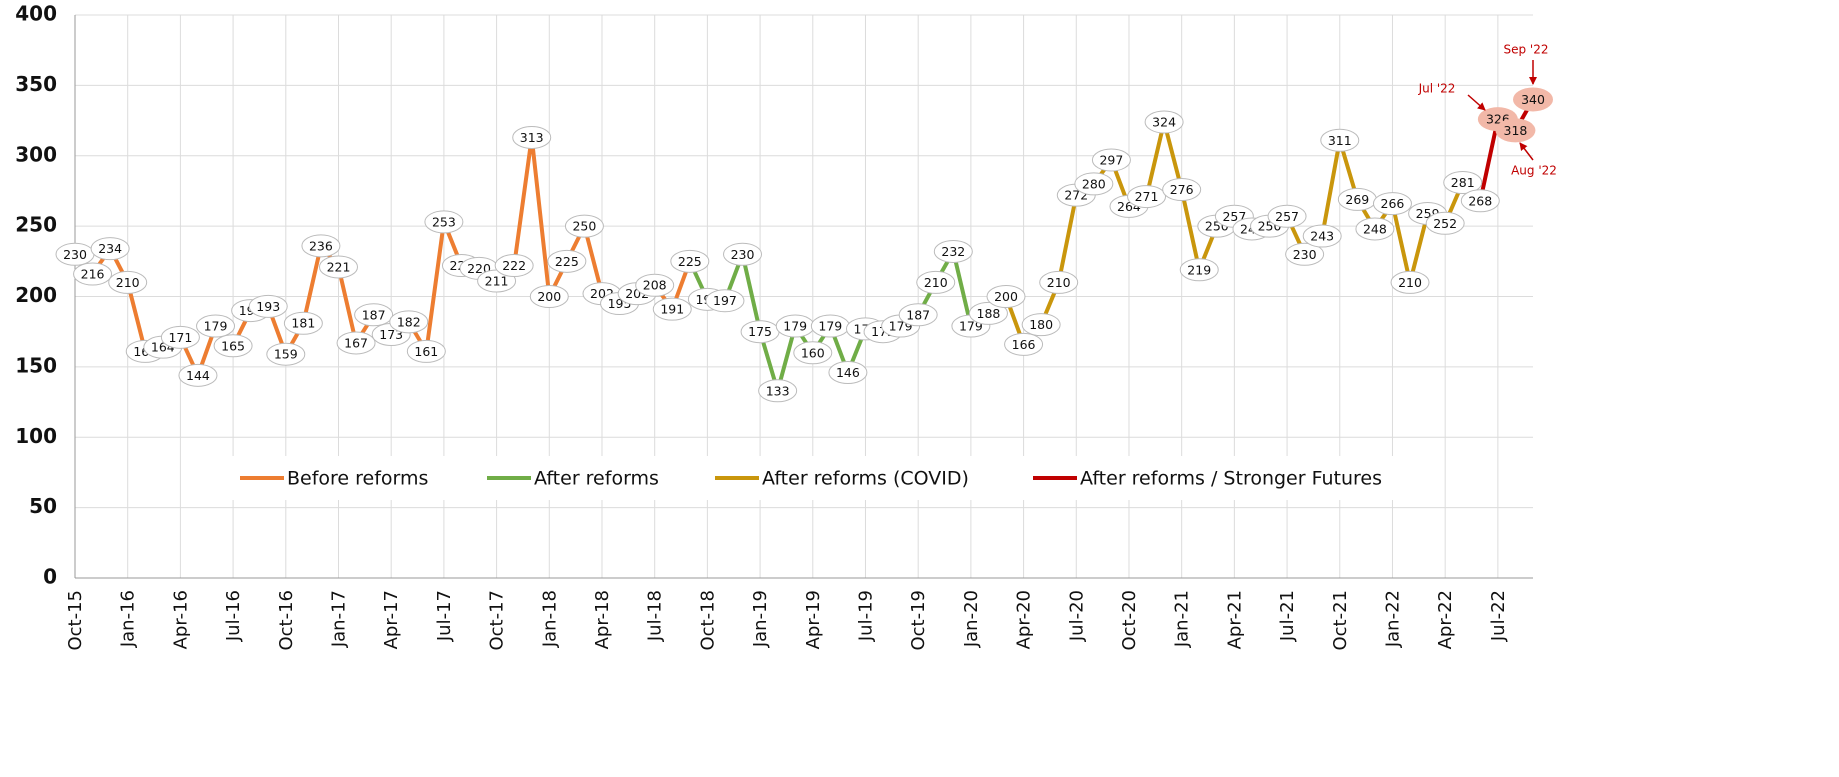 The image size is (1839, 777). Describe the element at coordinates (655, 616) in the screenshot. I see `x-tick-label: Jul-18` at that location.